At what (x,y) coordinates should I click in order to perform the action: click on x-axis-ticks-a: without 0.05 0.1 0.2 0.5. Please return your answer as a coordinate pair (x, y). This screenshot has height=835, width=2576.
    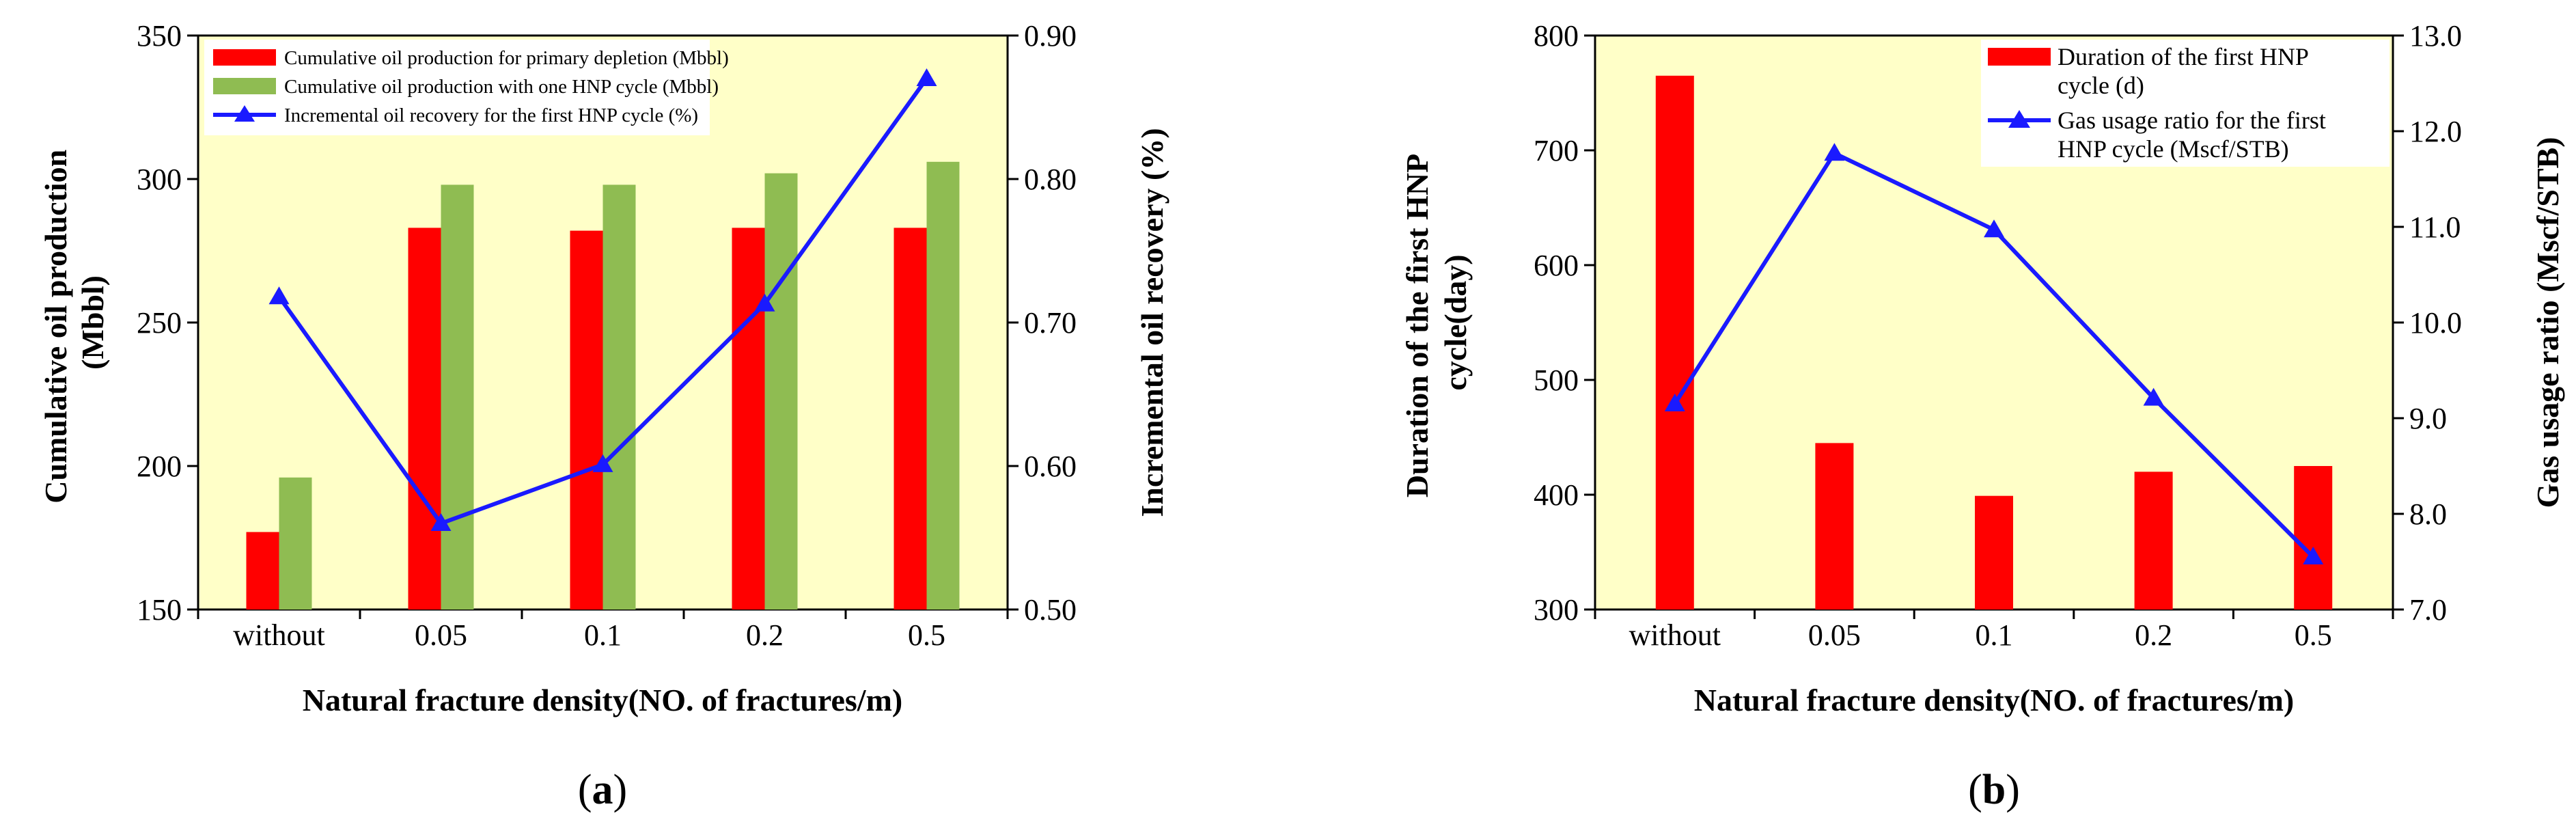
    Looking at the image, I should click on (603, 631).